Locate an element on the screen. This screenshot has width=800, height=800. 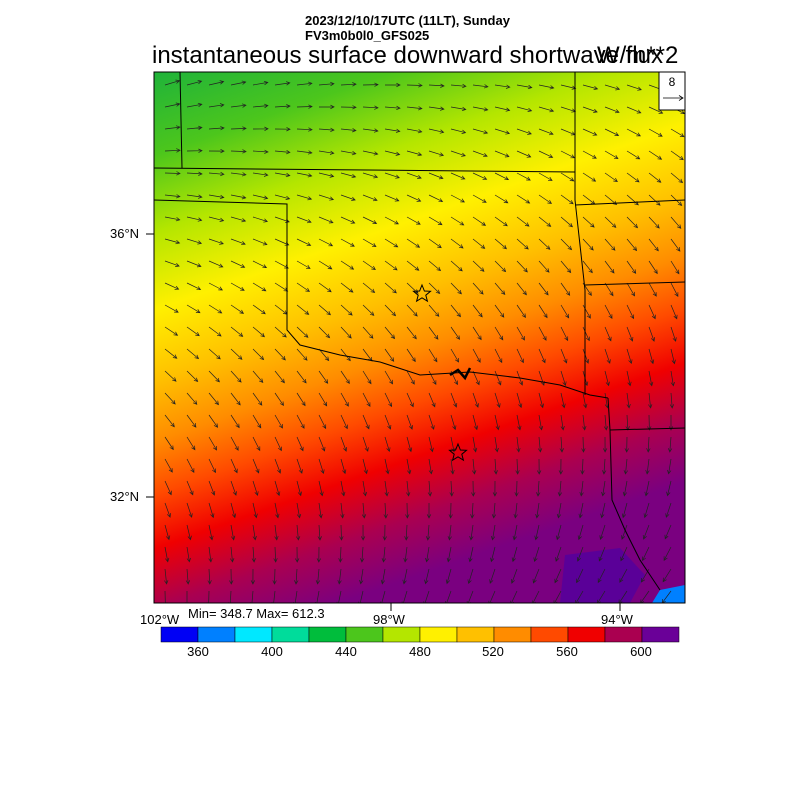
timestamp: 2023/12/10/17UTC (11LT), Sunday is located at coordinates (407, 20).